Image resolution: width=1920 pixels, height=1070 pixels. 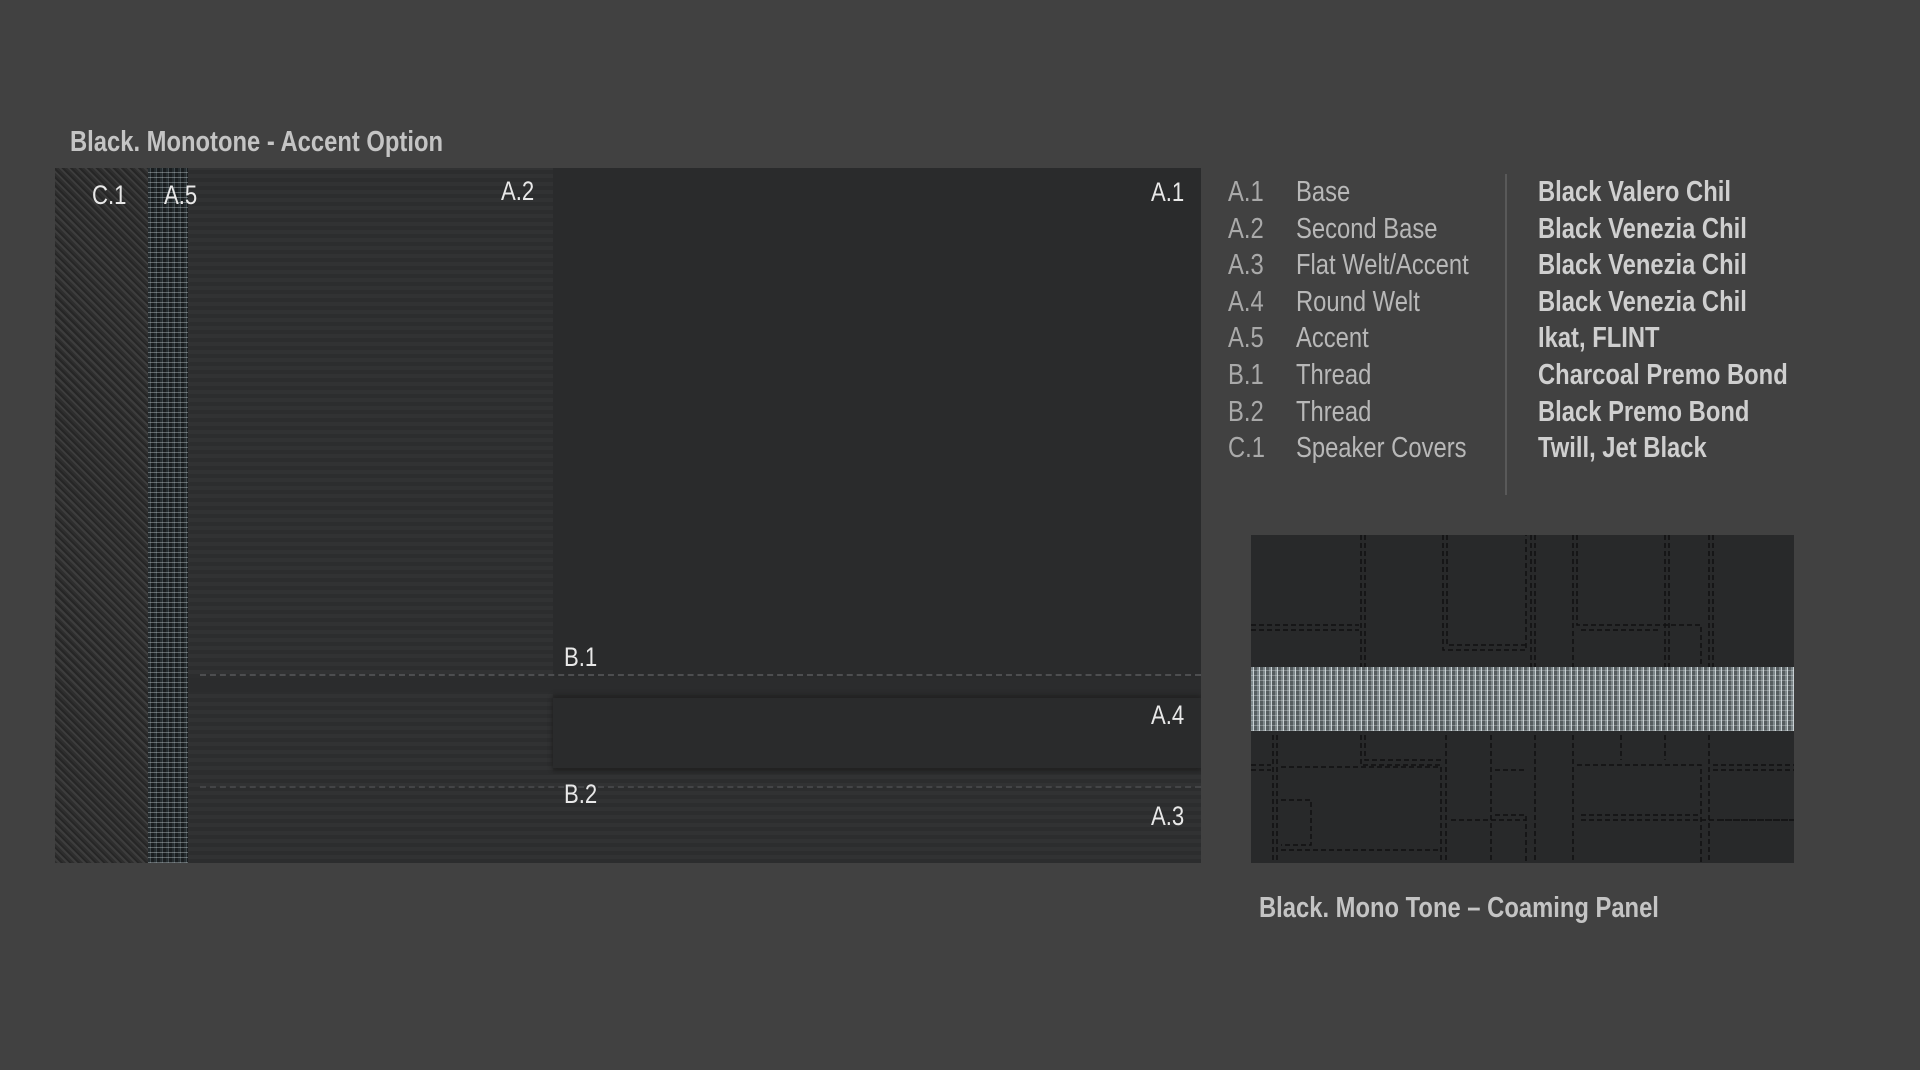 I want to click on legend-code: A.5, so click(x=1246, y=338).